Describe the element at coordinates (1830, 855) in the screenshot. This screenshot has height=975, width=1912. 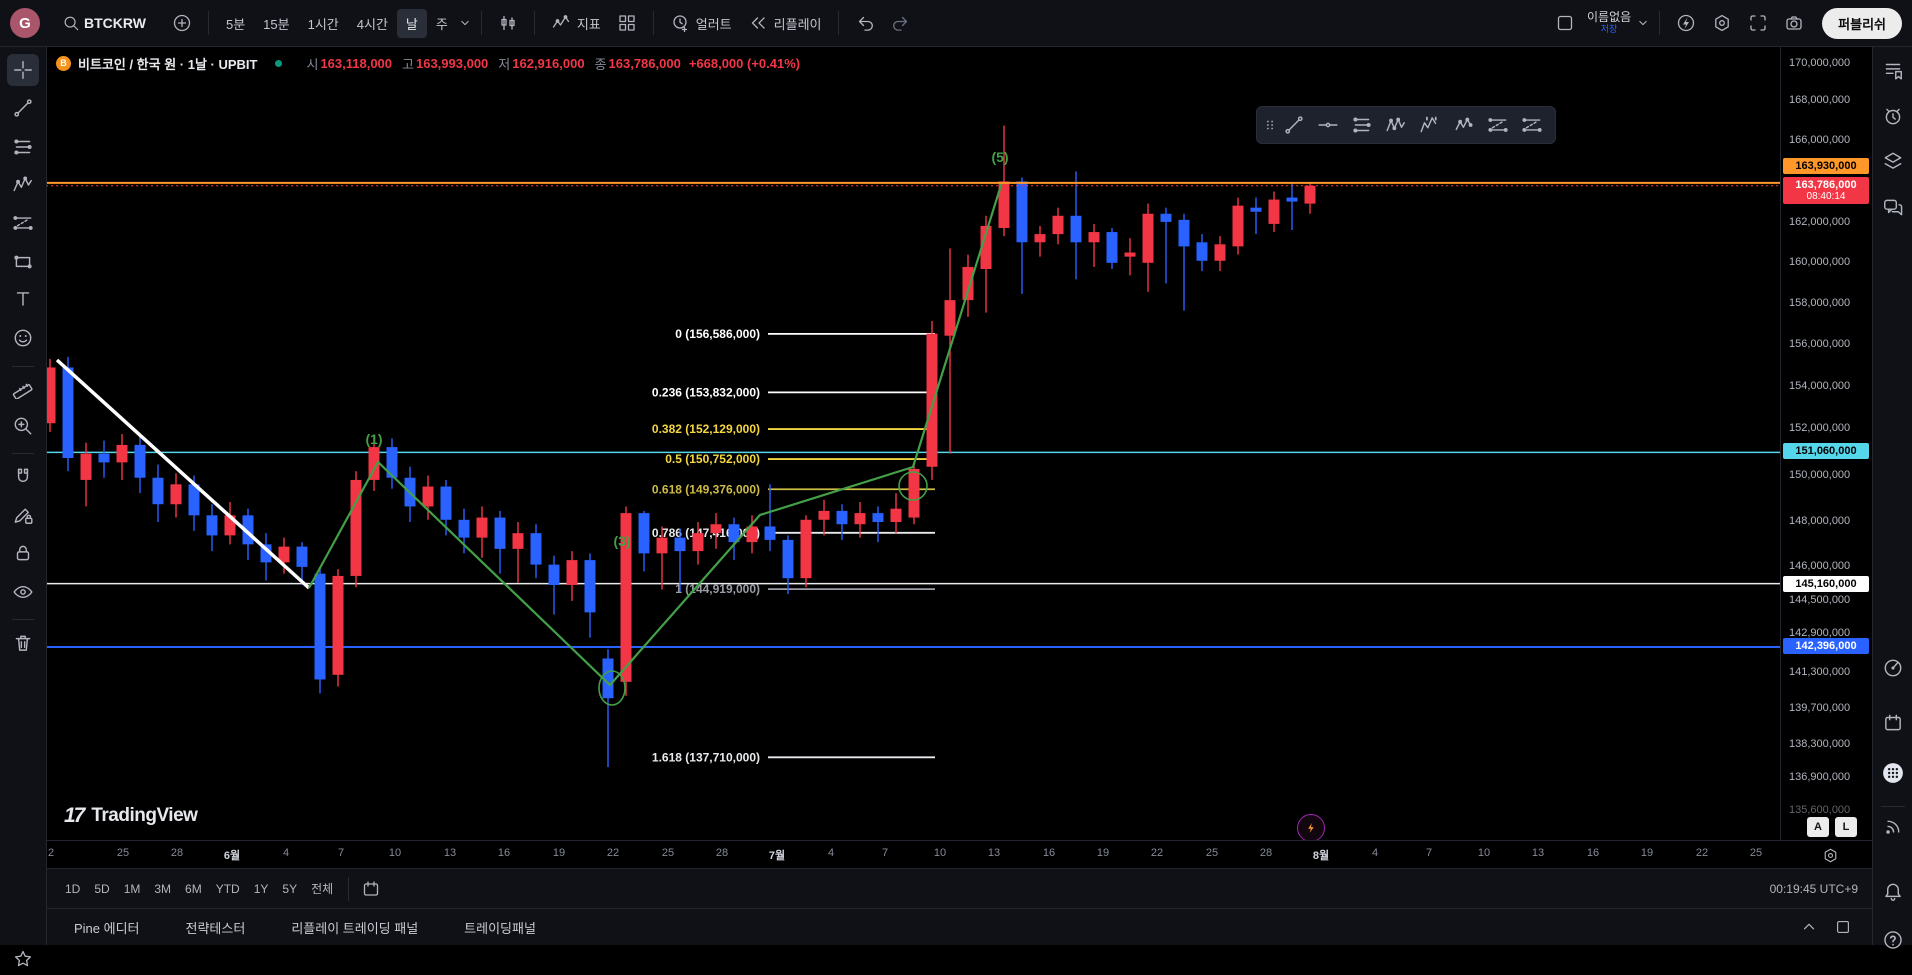
I see `axis-settings-hexagon-icon` at that location.